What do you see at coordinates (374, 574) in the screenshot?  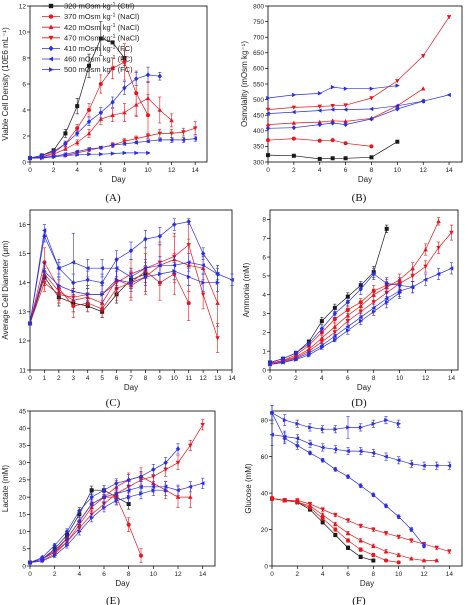 I see `x-tick-label: 8` at bounding box center [374, 574].